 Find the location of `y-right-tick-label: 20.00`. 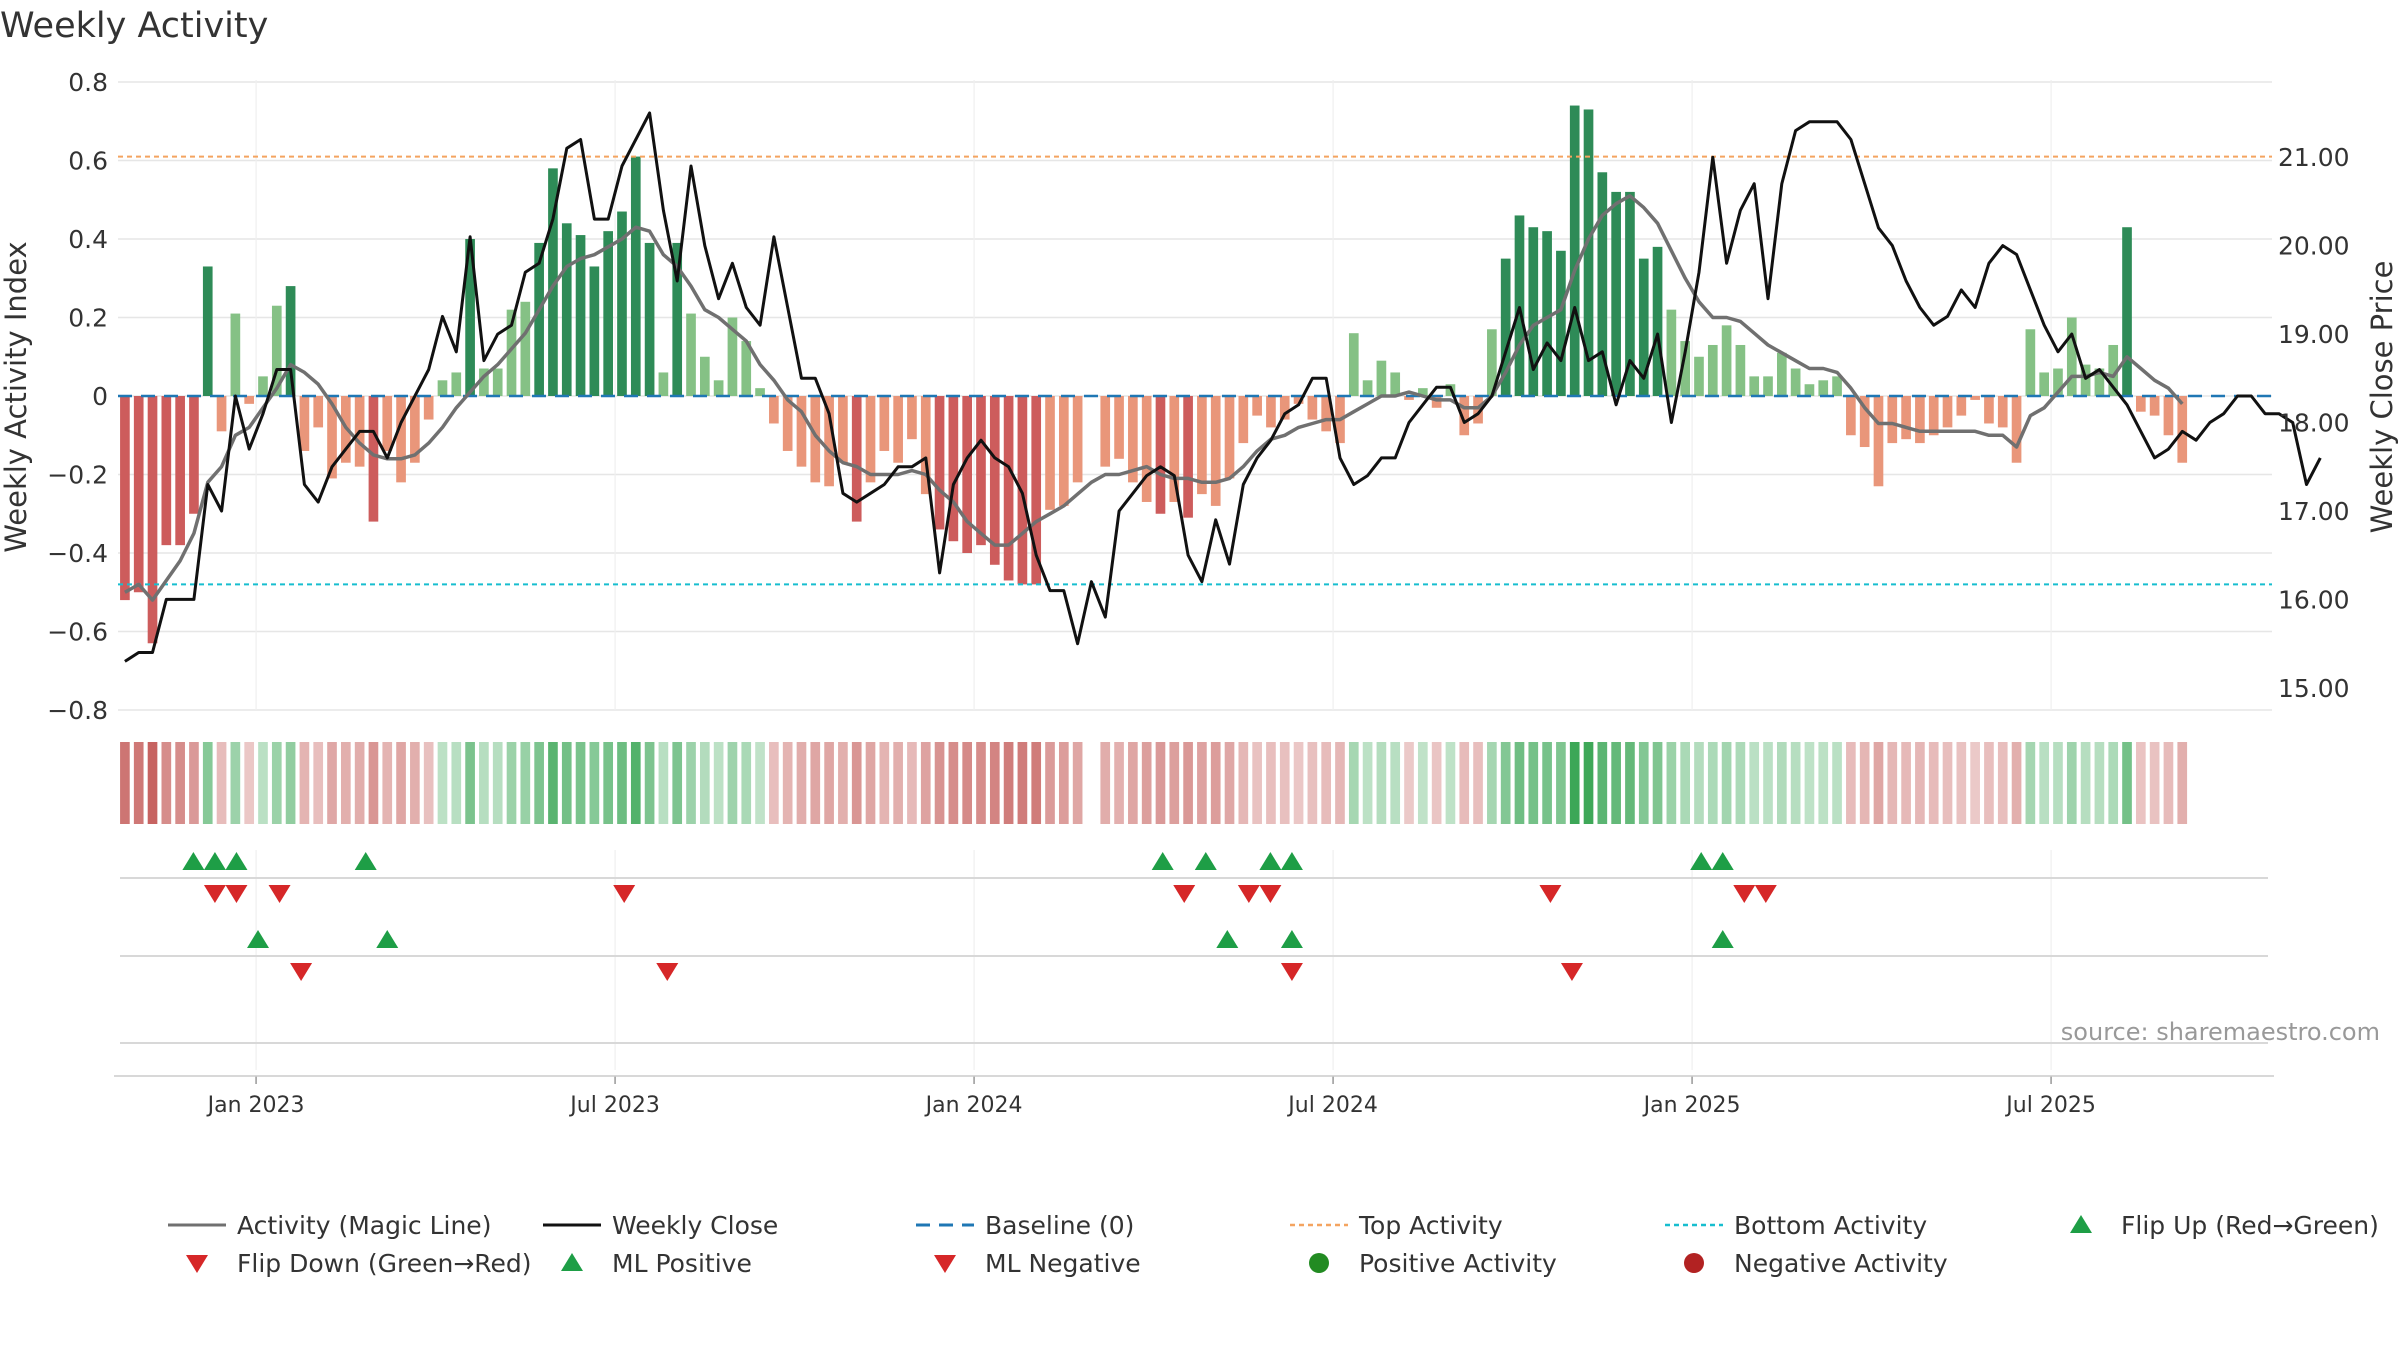

y-right-tick-label: 20.00 is located at coordinates (2314, 246).